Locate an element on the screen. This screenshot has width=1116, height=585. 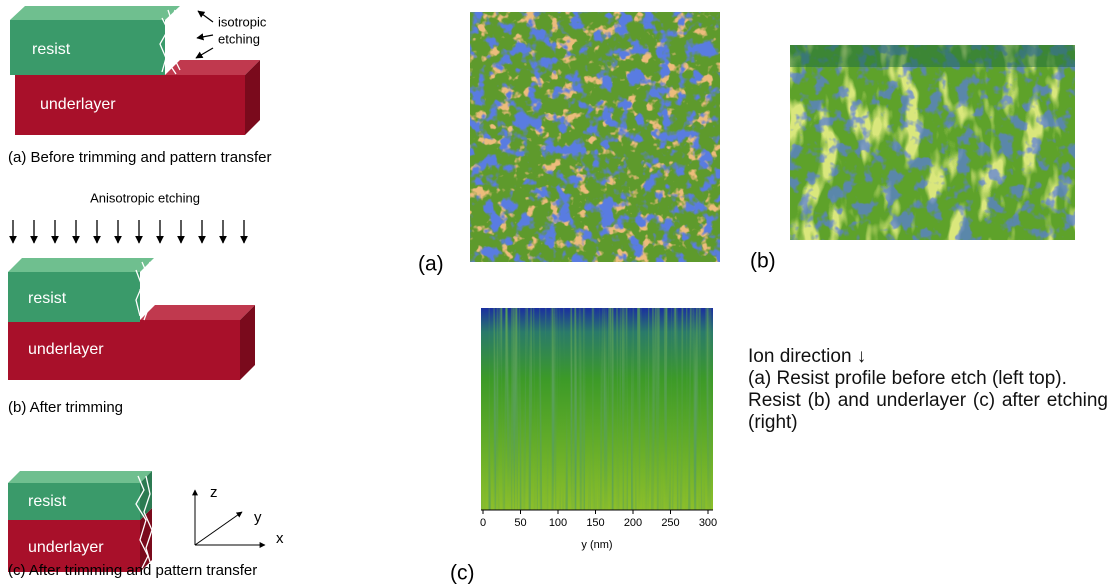
axis-label: z is located at coordinates (214, 492).